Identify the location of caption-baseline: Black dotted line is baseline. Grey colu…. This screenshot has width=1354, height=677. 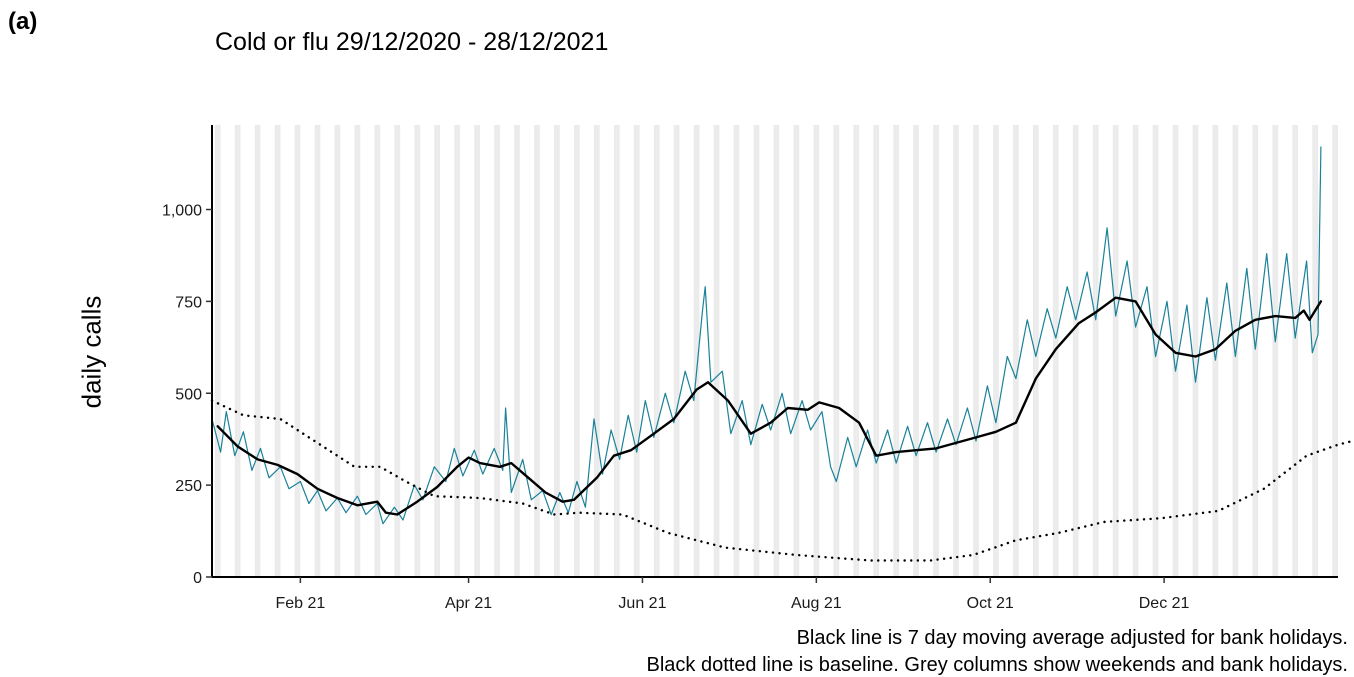
(997, 665).